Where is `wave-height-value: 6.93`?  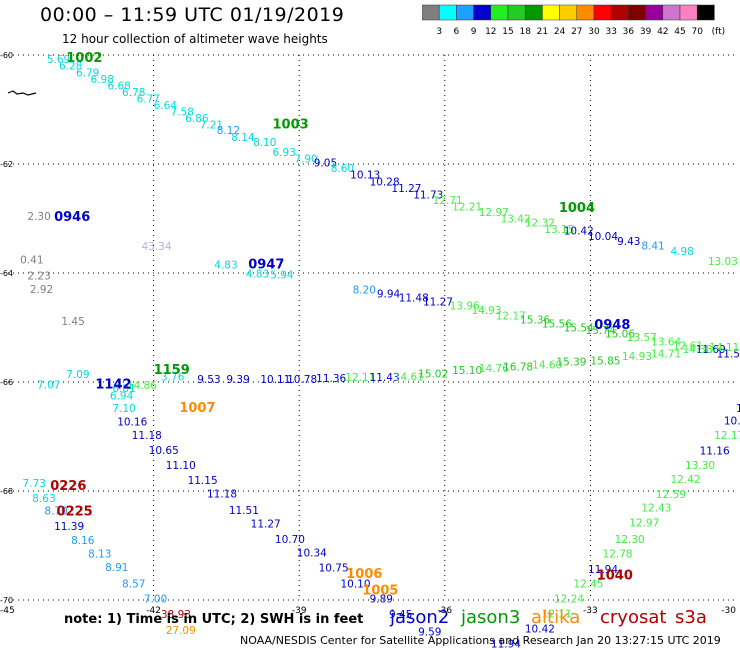 wave-height-value: 6.93 is located at coordinates (284, 153).